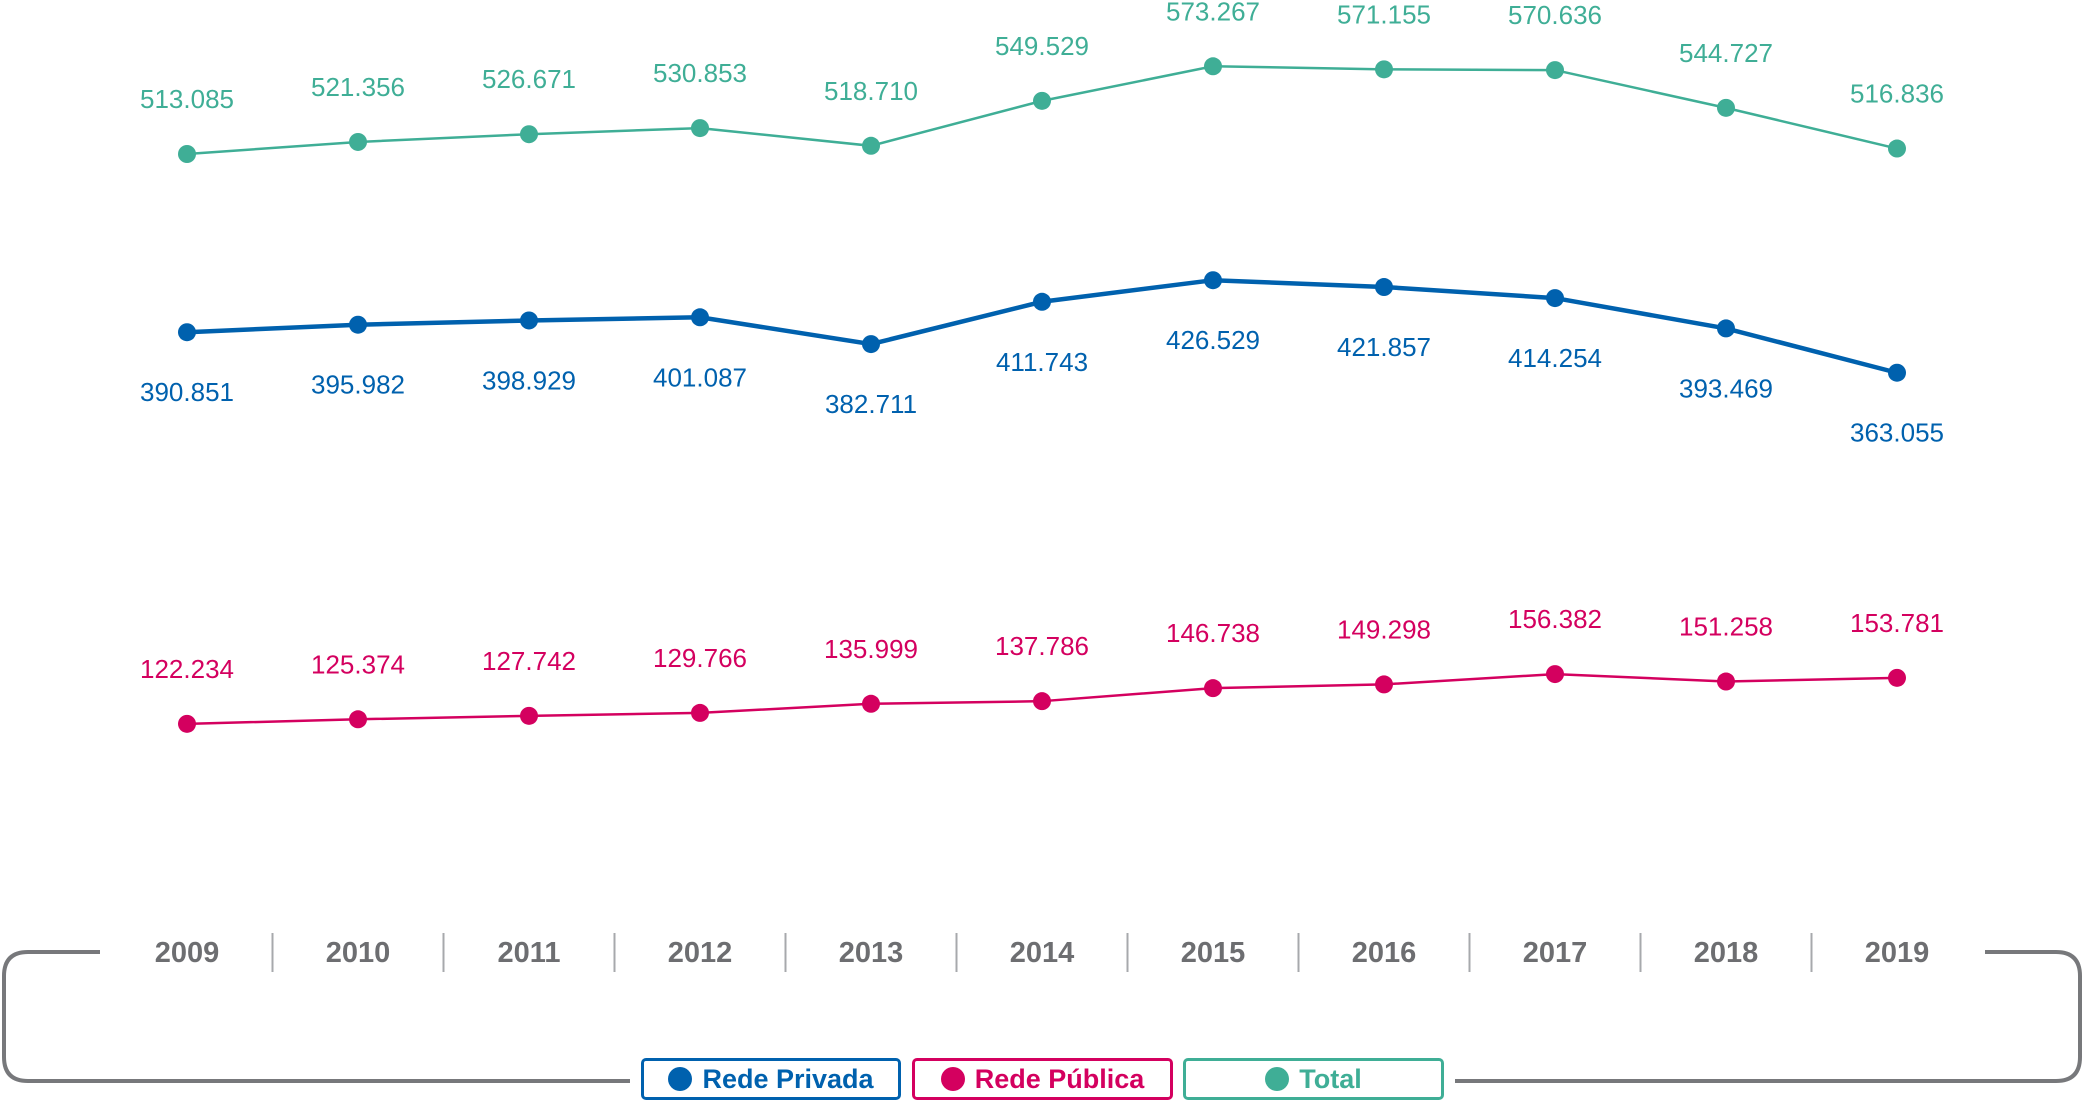  Describe the element at coordinates (1897, 433) in the screenshot. I see `data-label: 363.055` at that location.